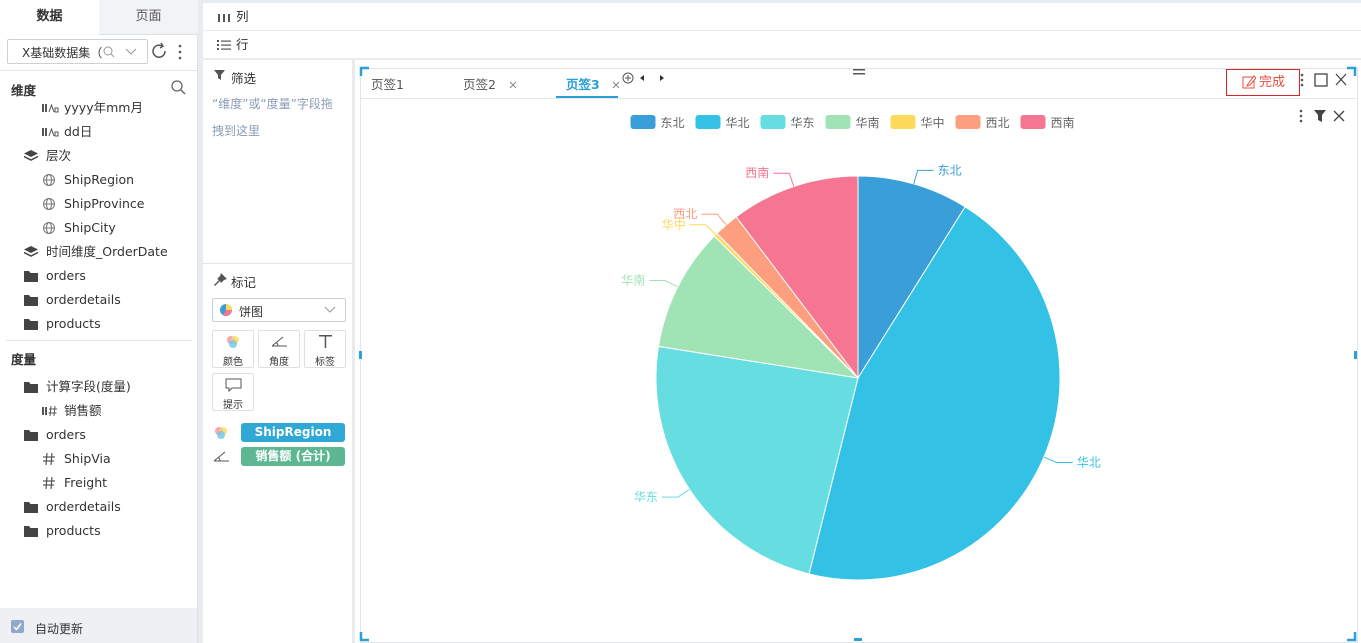 This screenshot has width=1361, height=643. What do you see at coordinates (221, 456) in the screenshot?
I see `field-role-icon` at bounding box center [221, 456].